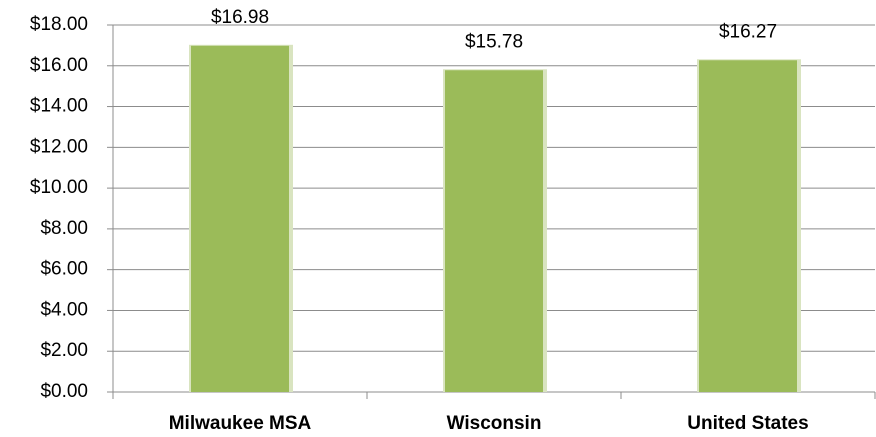 This screenshot has height=437, width=876. What do you see at coordinates (64, 228) in the screenshot?
I see `y-tick-label: $8.00` at bounding box center [64, 228].